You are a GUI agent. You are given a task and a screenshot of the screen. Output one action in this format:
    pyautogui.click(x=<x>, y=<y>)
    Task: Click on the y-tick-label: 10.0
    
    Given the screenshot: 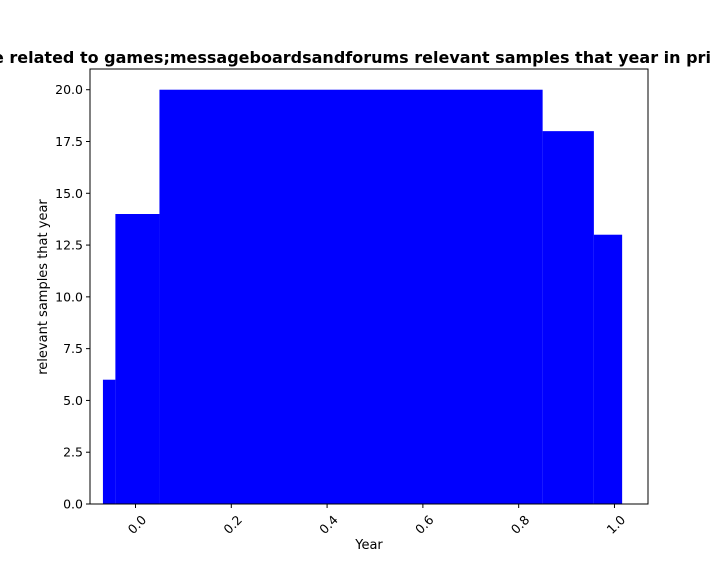 What is the action you would take?
    pyautogui.click(x=69, y=296)
    